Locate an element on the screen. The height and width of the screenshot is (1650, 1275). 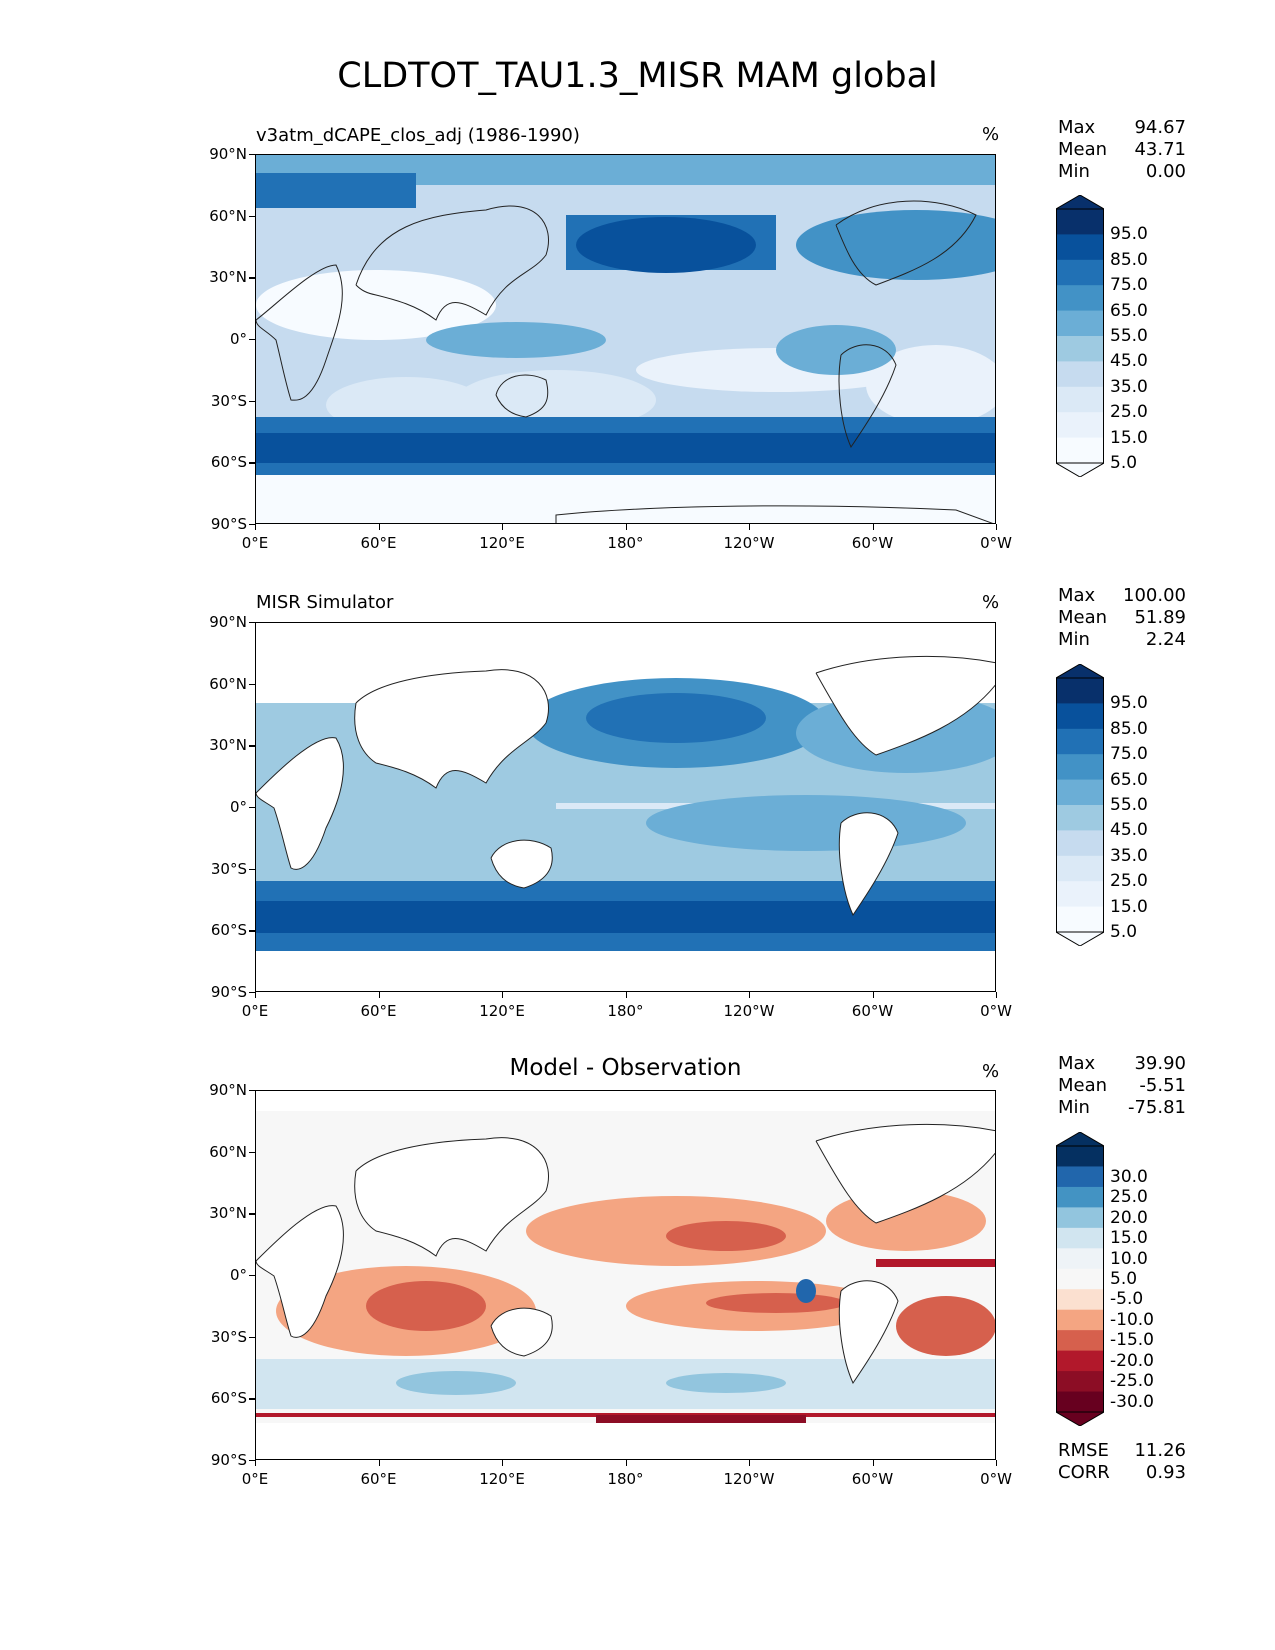
colorbar-tick-label: -20.0 is located at coordinates (1132, 1360).